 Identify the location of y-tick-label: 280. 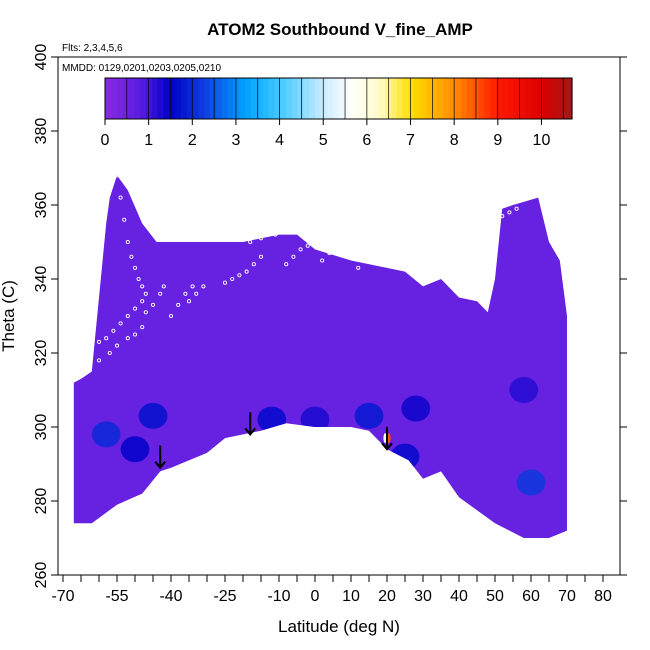
(41, 501).